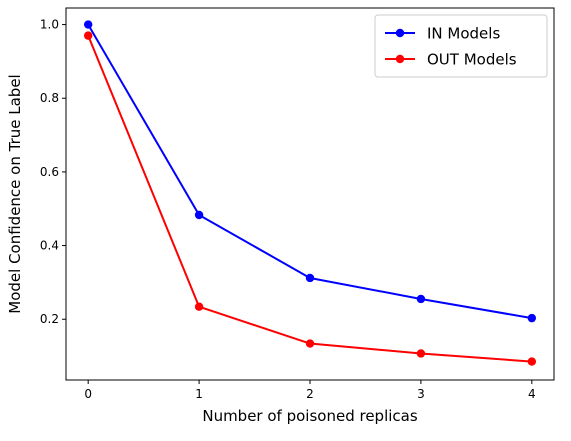 Image resolution: width=571 pixels, height=441 pixels. I want to click on legend: IN Models OUT Models, so click(461, 46).